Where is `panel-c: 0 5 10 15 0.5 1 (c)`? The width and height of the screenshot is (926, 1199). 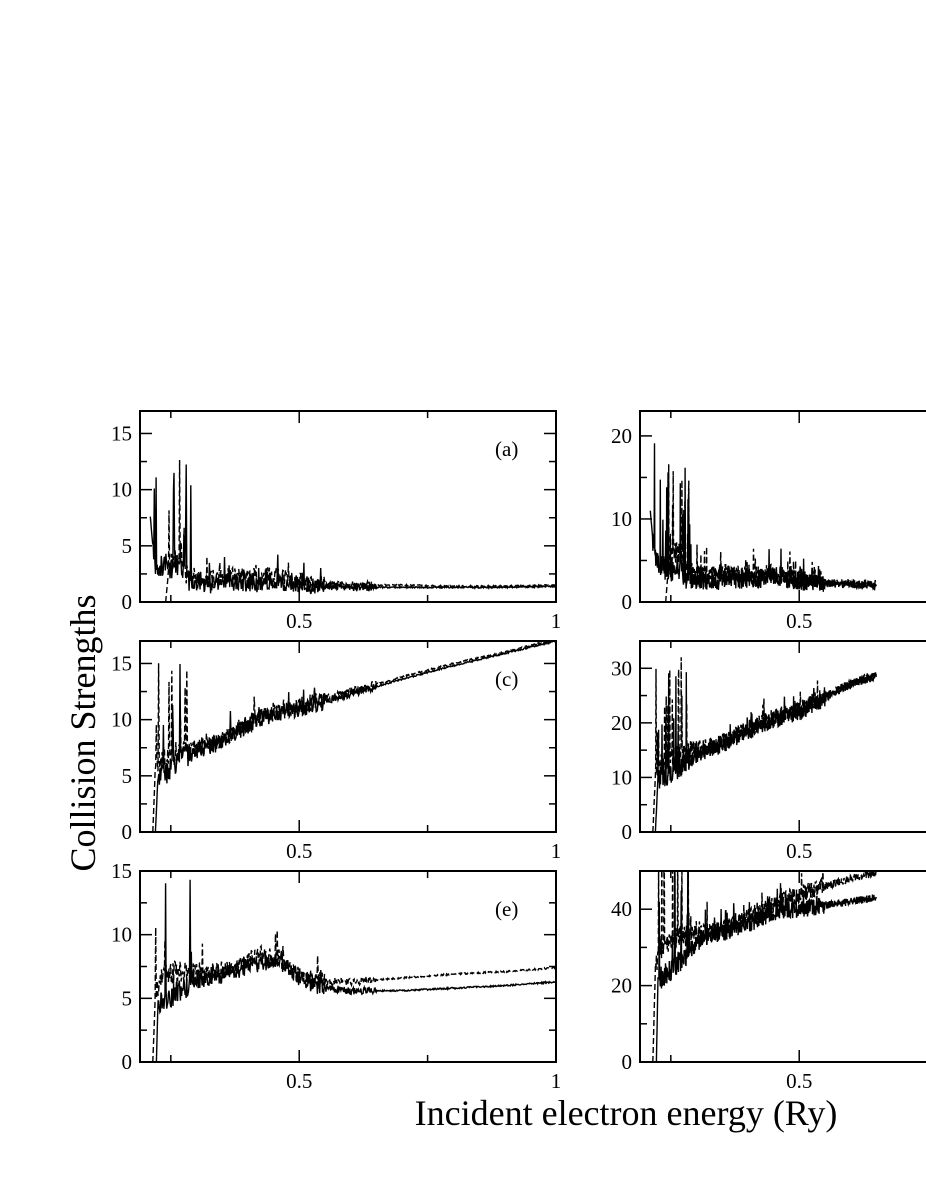 panel-c: 0 5 10 15 0.5 1 (c) is located at coordinates (336, 751).